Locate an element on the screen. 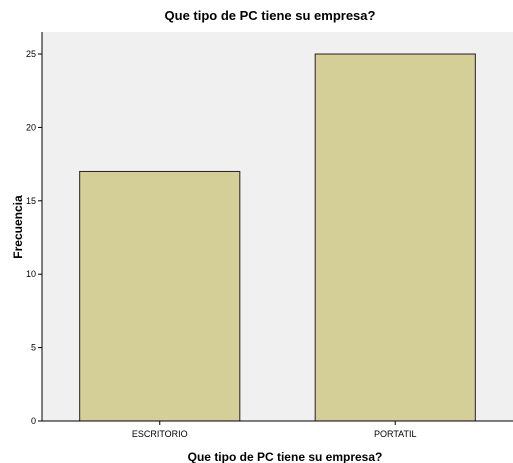 This screenshot has width=513, height=463. y-tick-label: 15 is located at coordinates (31, 201).